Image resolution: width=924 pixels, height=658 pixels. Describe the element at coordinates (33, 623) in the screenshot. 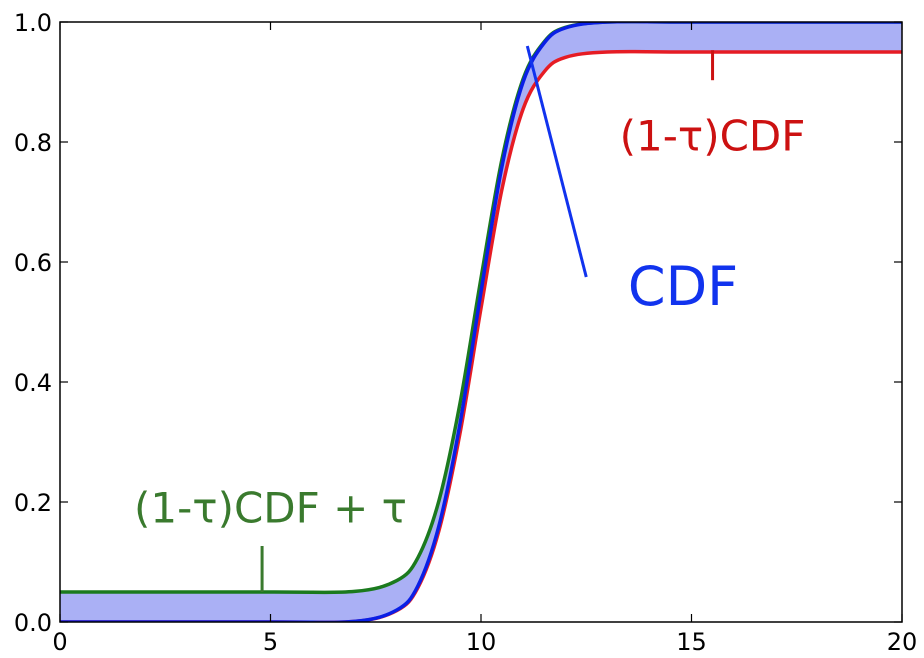

I see `y-tick-label: 0.0` at that location.